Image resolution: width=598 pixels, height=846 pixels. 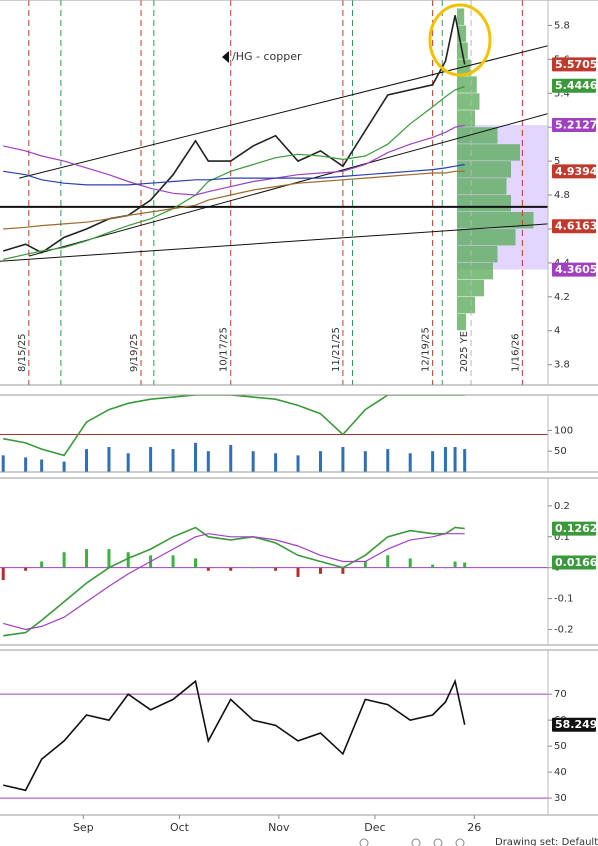 I want to click on price-tag-label: 5.2127, so click(x=576, y=125).